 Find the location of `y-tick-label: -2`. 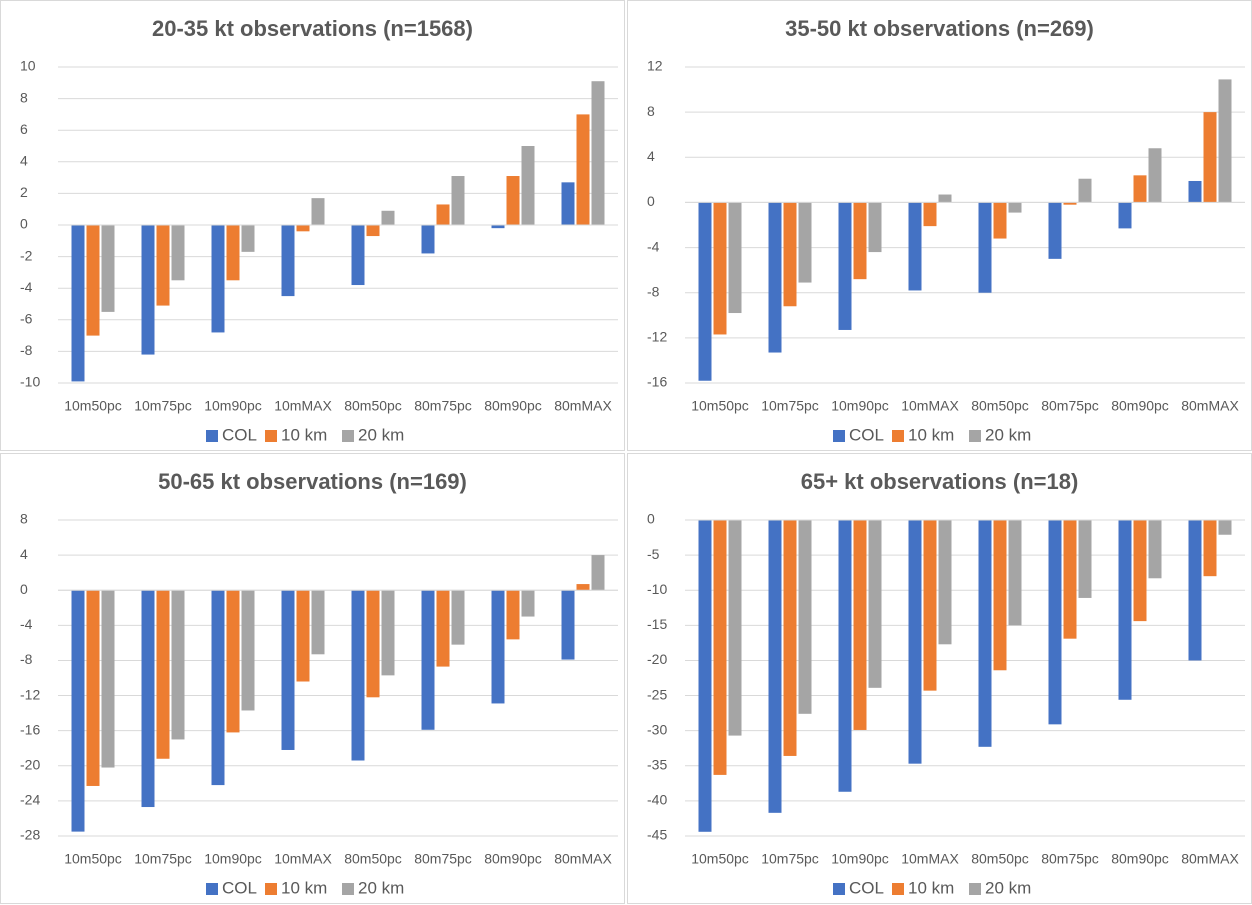

y-tick-label: -2 is located at coordinates (26, 255).